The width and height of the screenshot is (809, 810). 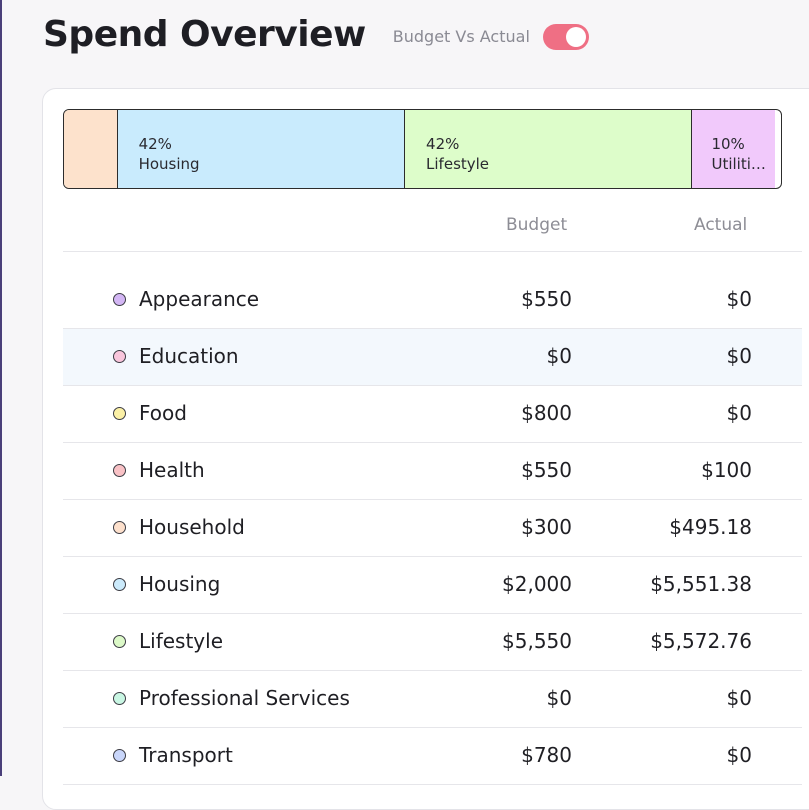 What do you see at coordinates (432, 471) in the screenshot?
I see `table-row: Health $550 $100` at bounding box center [432, 471].